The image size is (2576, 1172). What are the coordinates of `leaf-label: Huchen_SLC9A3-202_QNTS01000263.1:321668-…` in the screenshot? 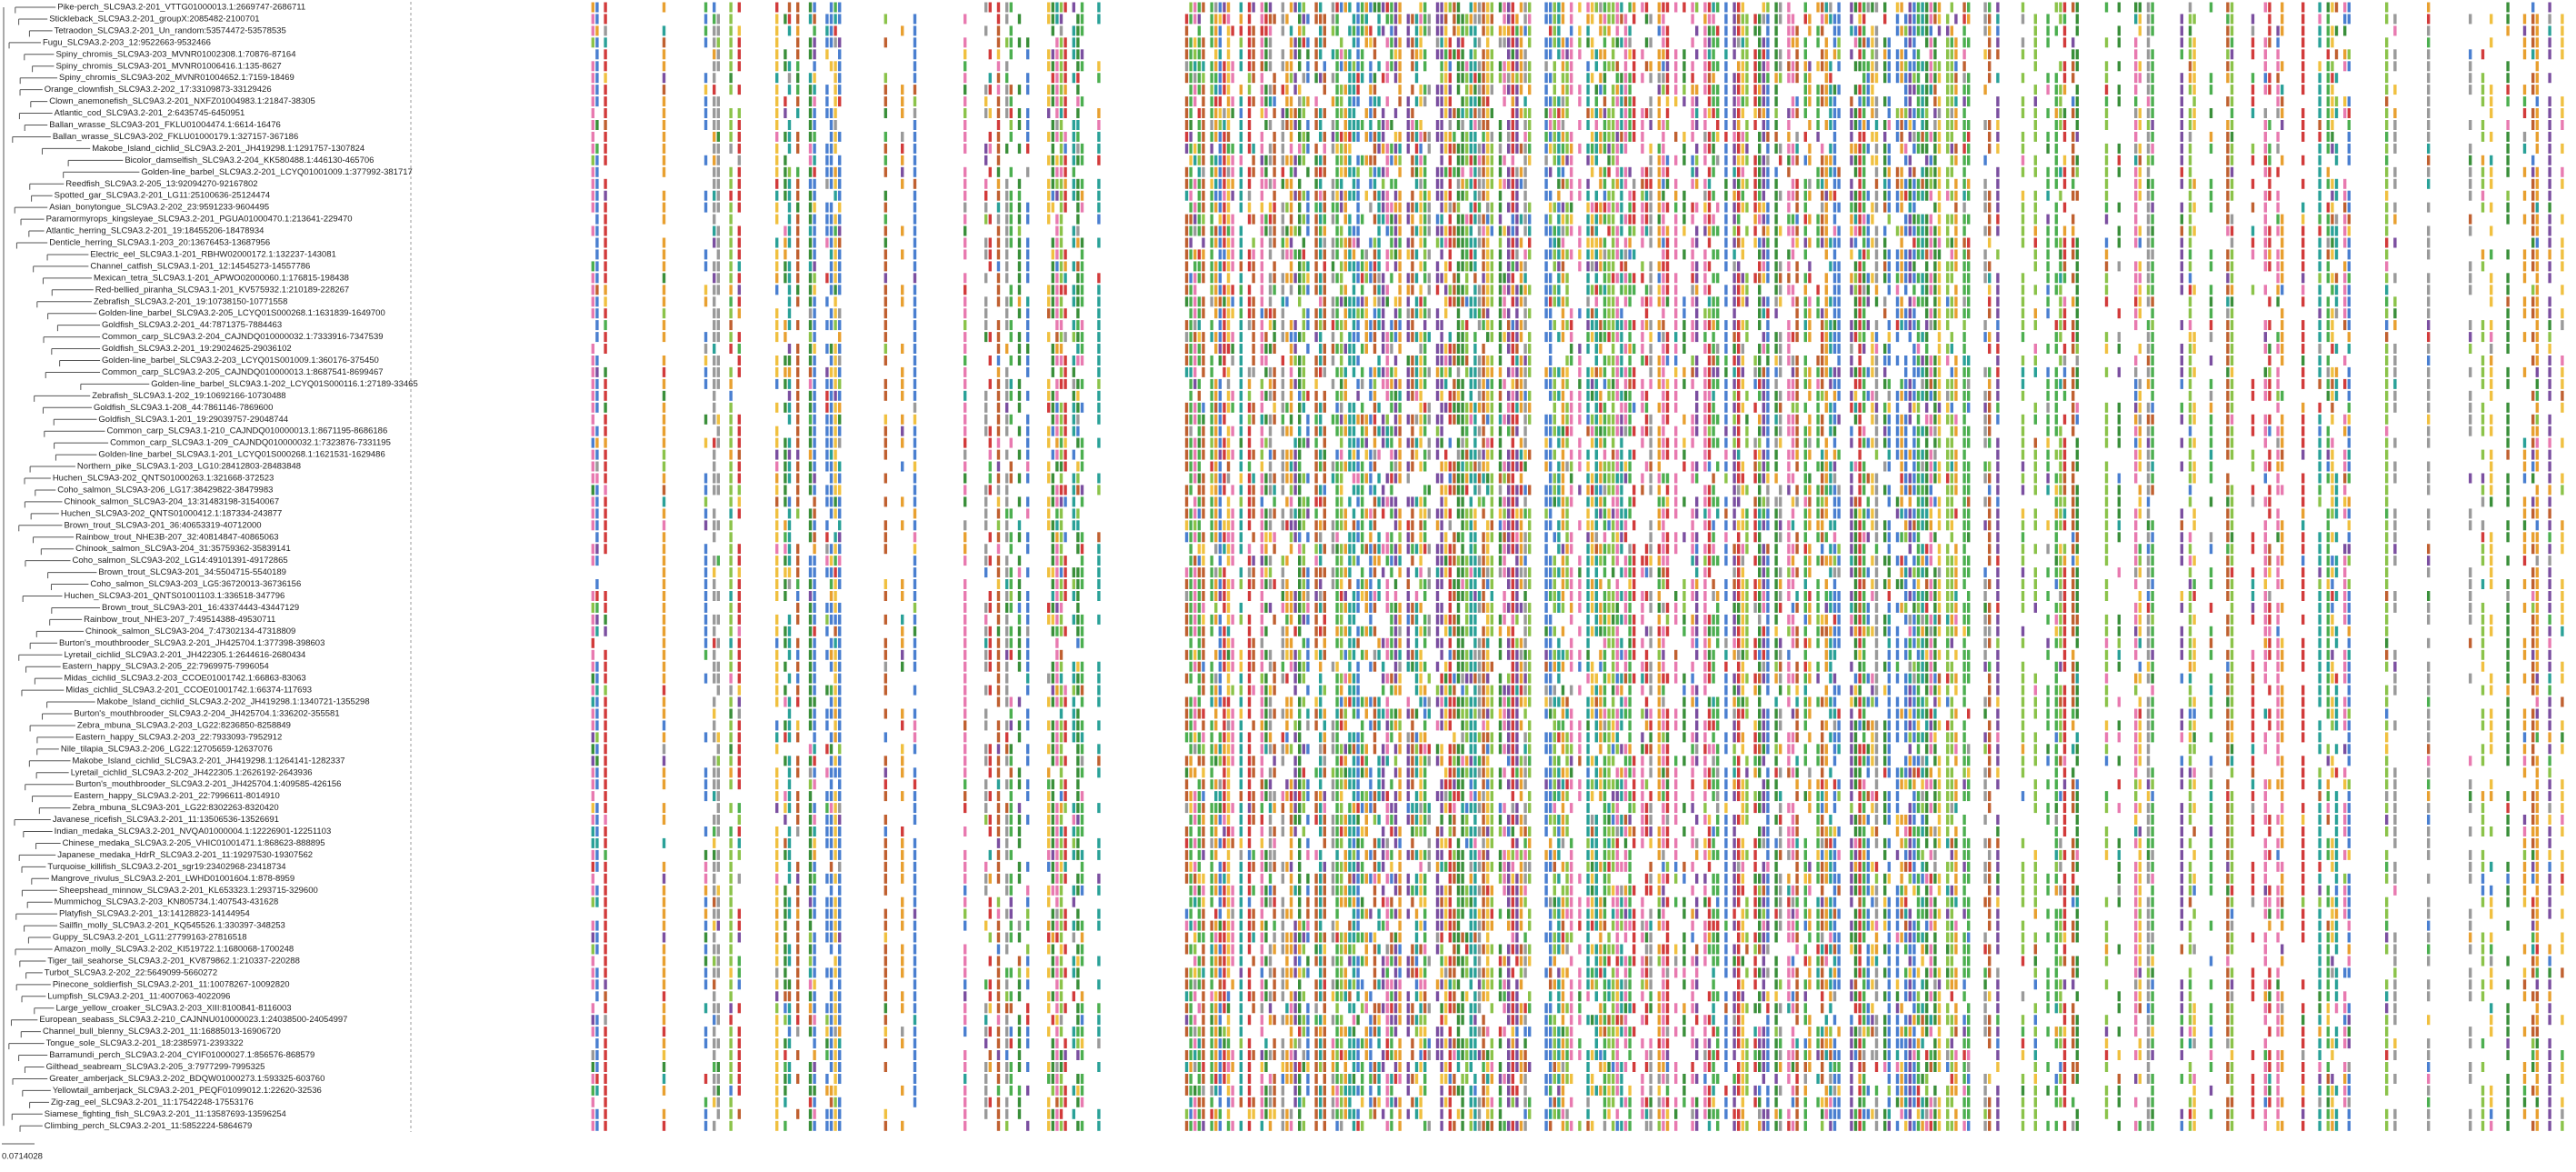 It's located at (164, 479).